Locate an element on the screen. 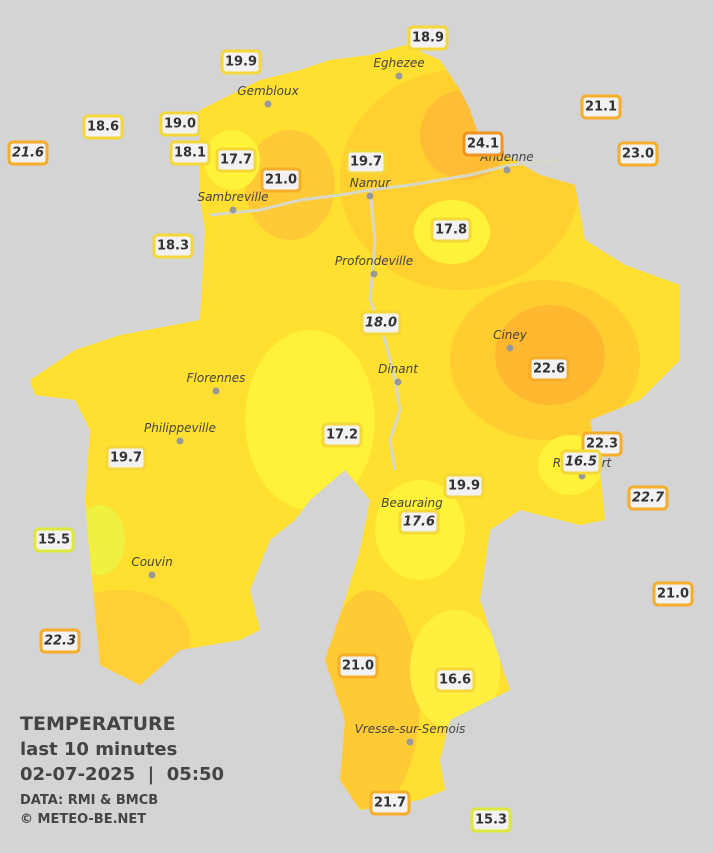 This screenshot has width=713, height=853. station-value: 17.8 is located at coordinates (451, 230).